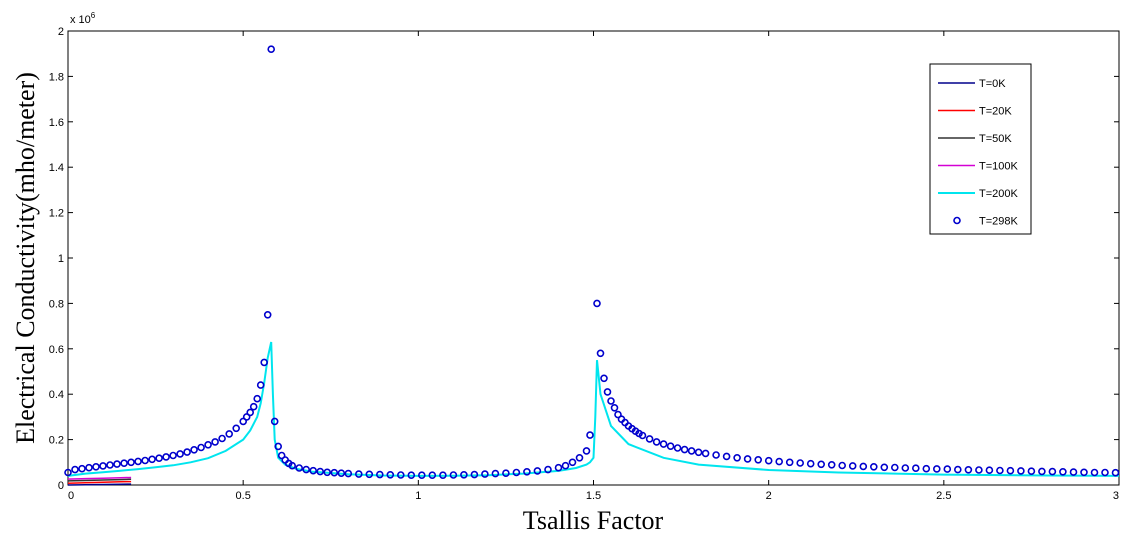 This screenshot has height=536, width=1121. I want to click on y-tick-label-0: 0, so click(61, 486).